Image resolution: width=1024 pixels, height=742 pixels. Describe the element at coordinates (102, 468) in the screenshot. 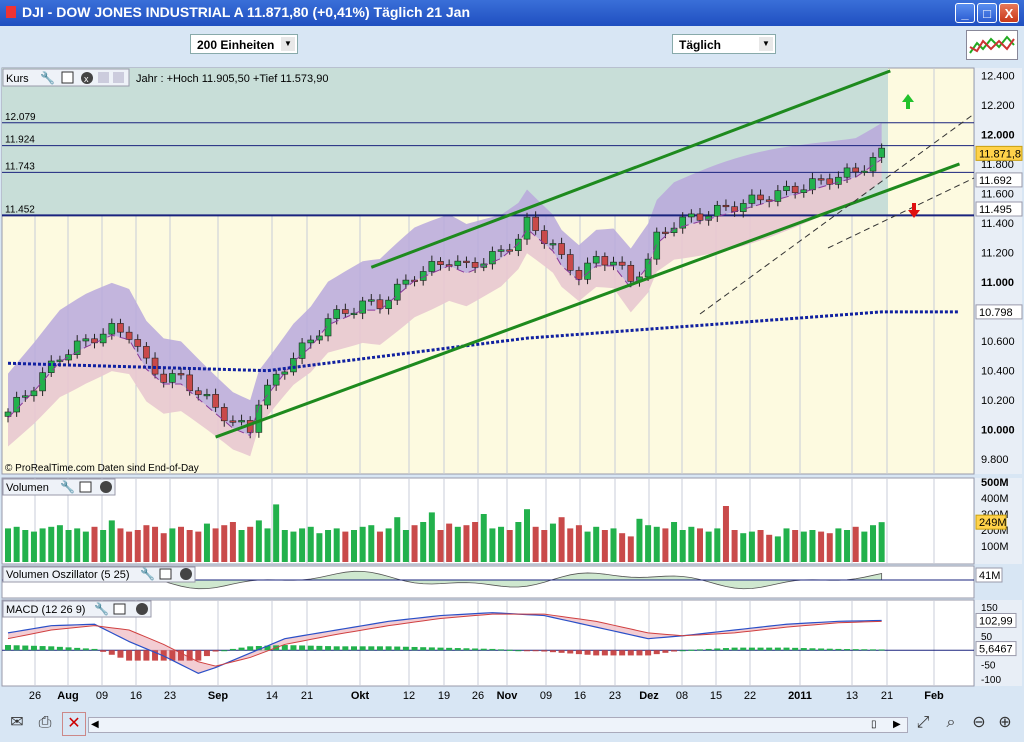

I see `credit-text: © ProRealTime.com Daten sind End-of-Day` at that location.